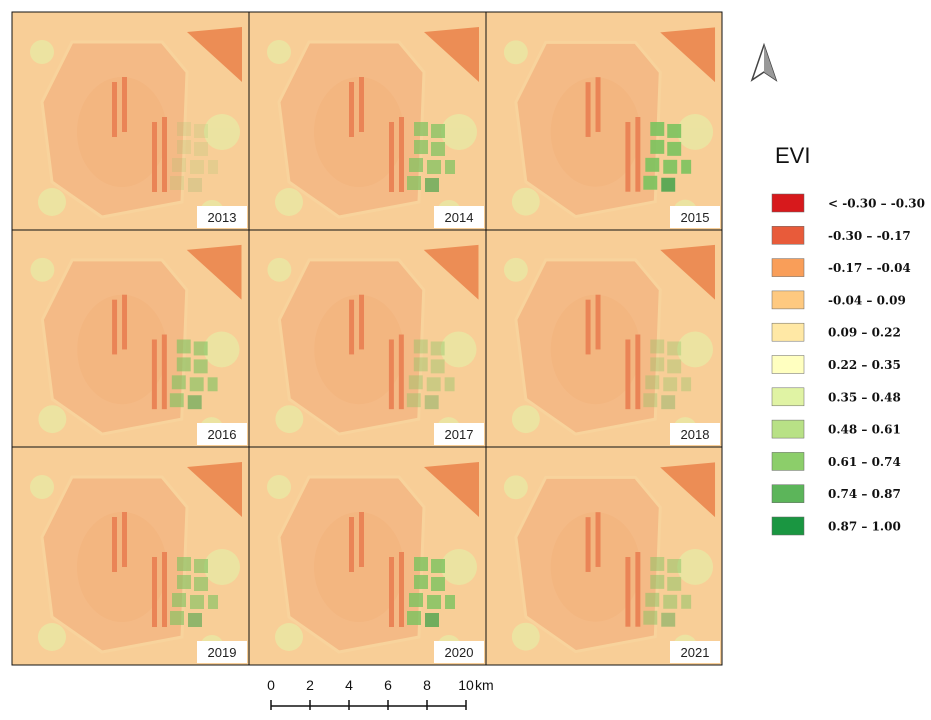 The image size is (931, 720). Describe the element at coordinates (466, 685) in the screenshot. I see `scale-label: 10` at that location.